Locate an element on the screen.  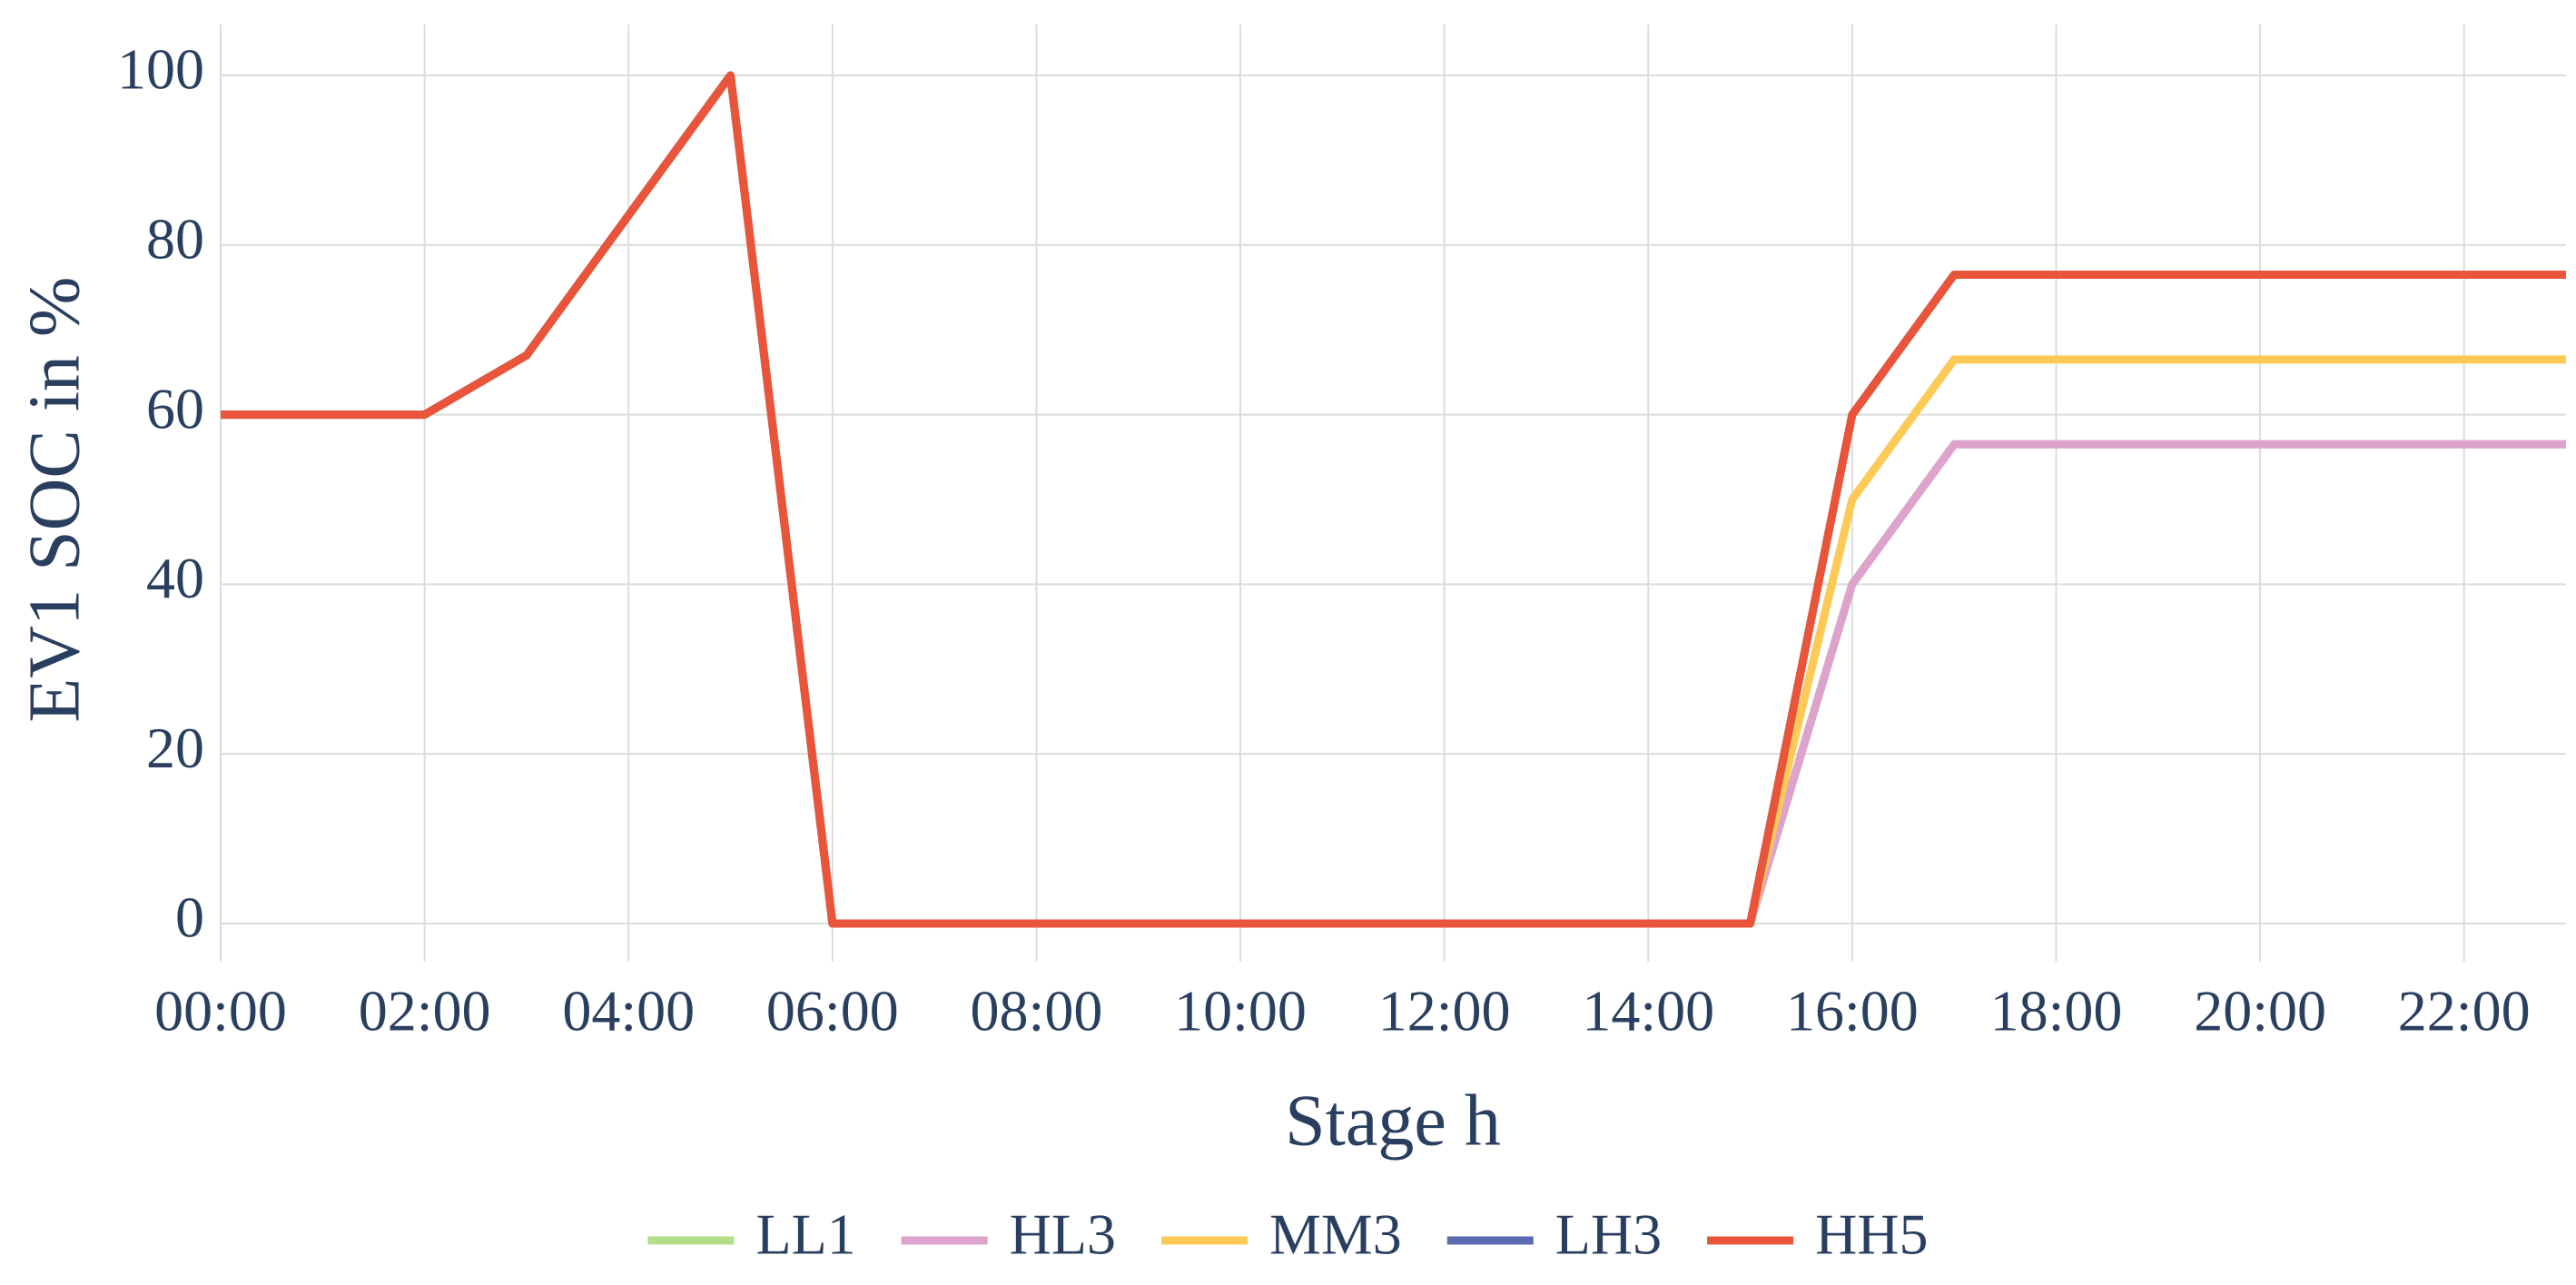
x-axis-title: Stage h is located at coordinates (1393, 1121).